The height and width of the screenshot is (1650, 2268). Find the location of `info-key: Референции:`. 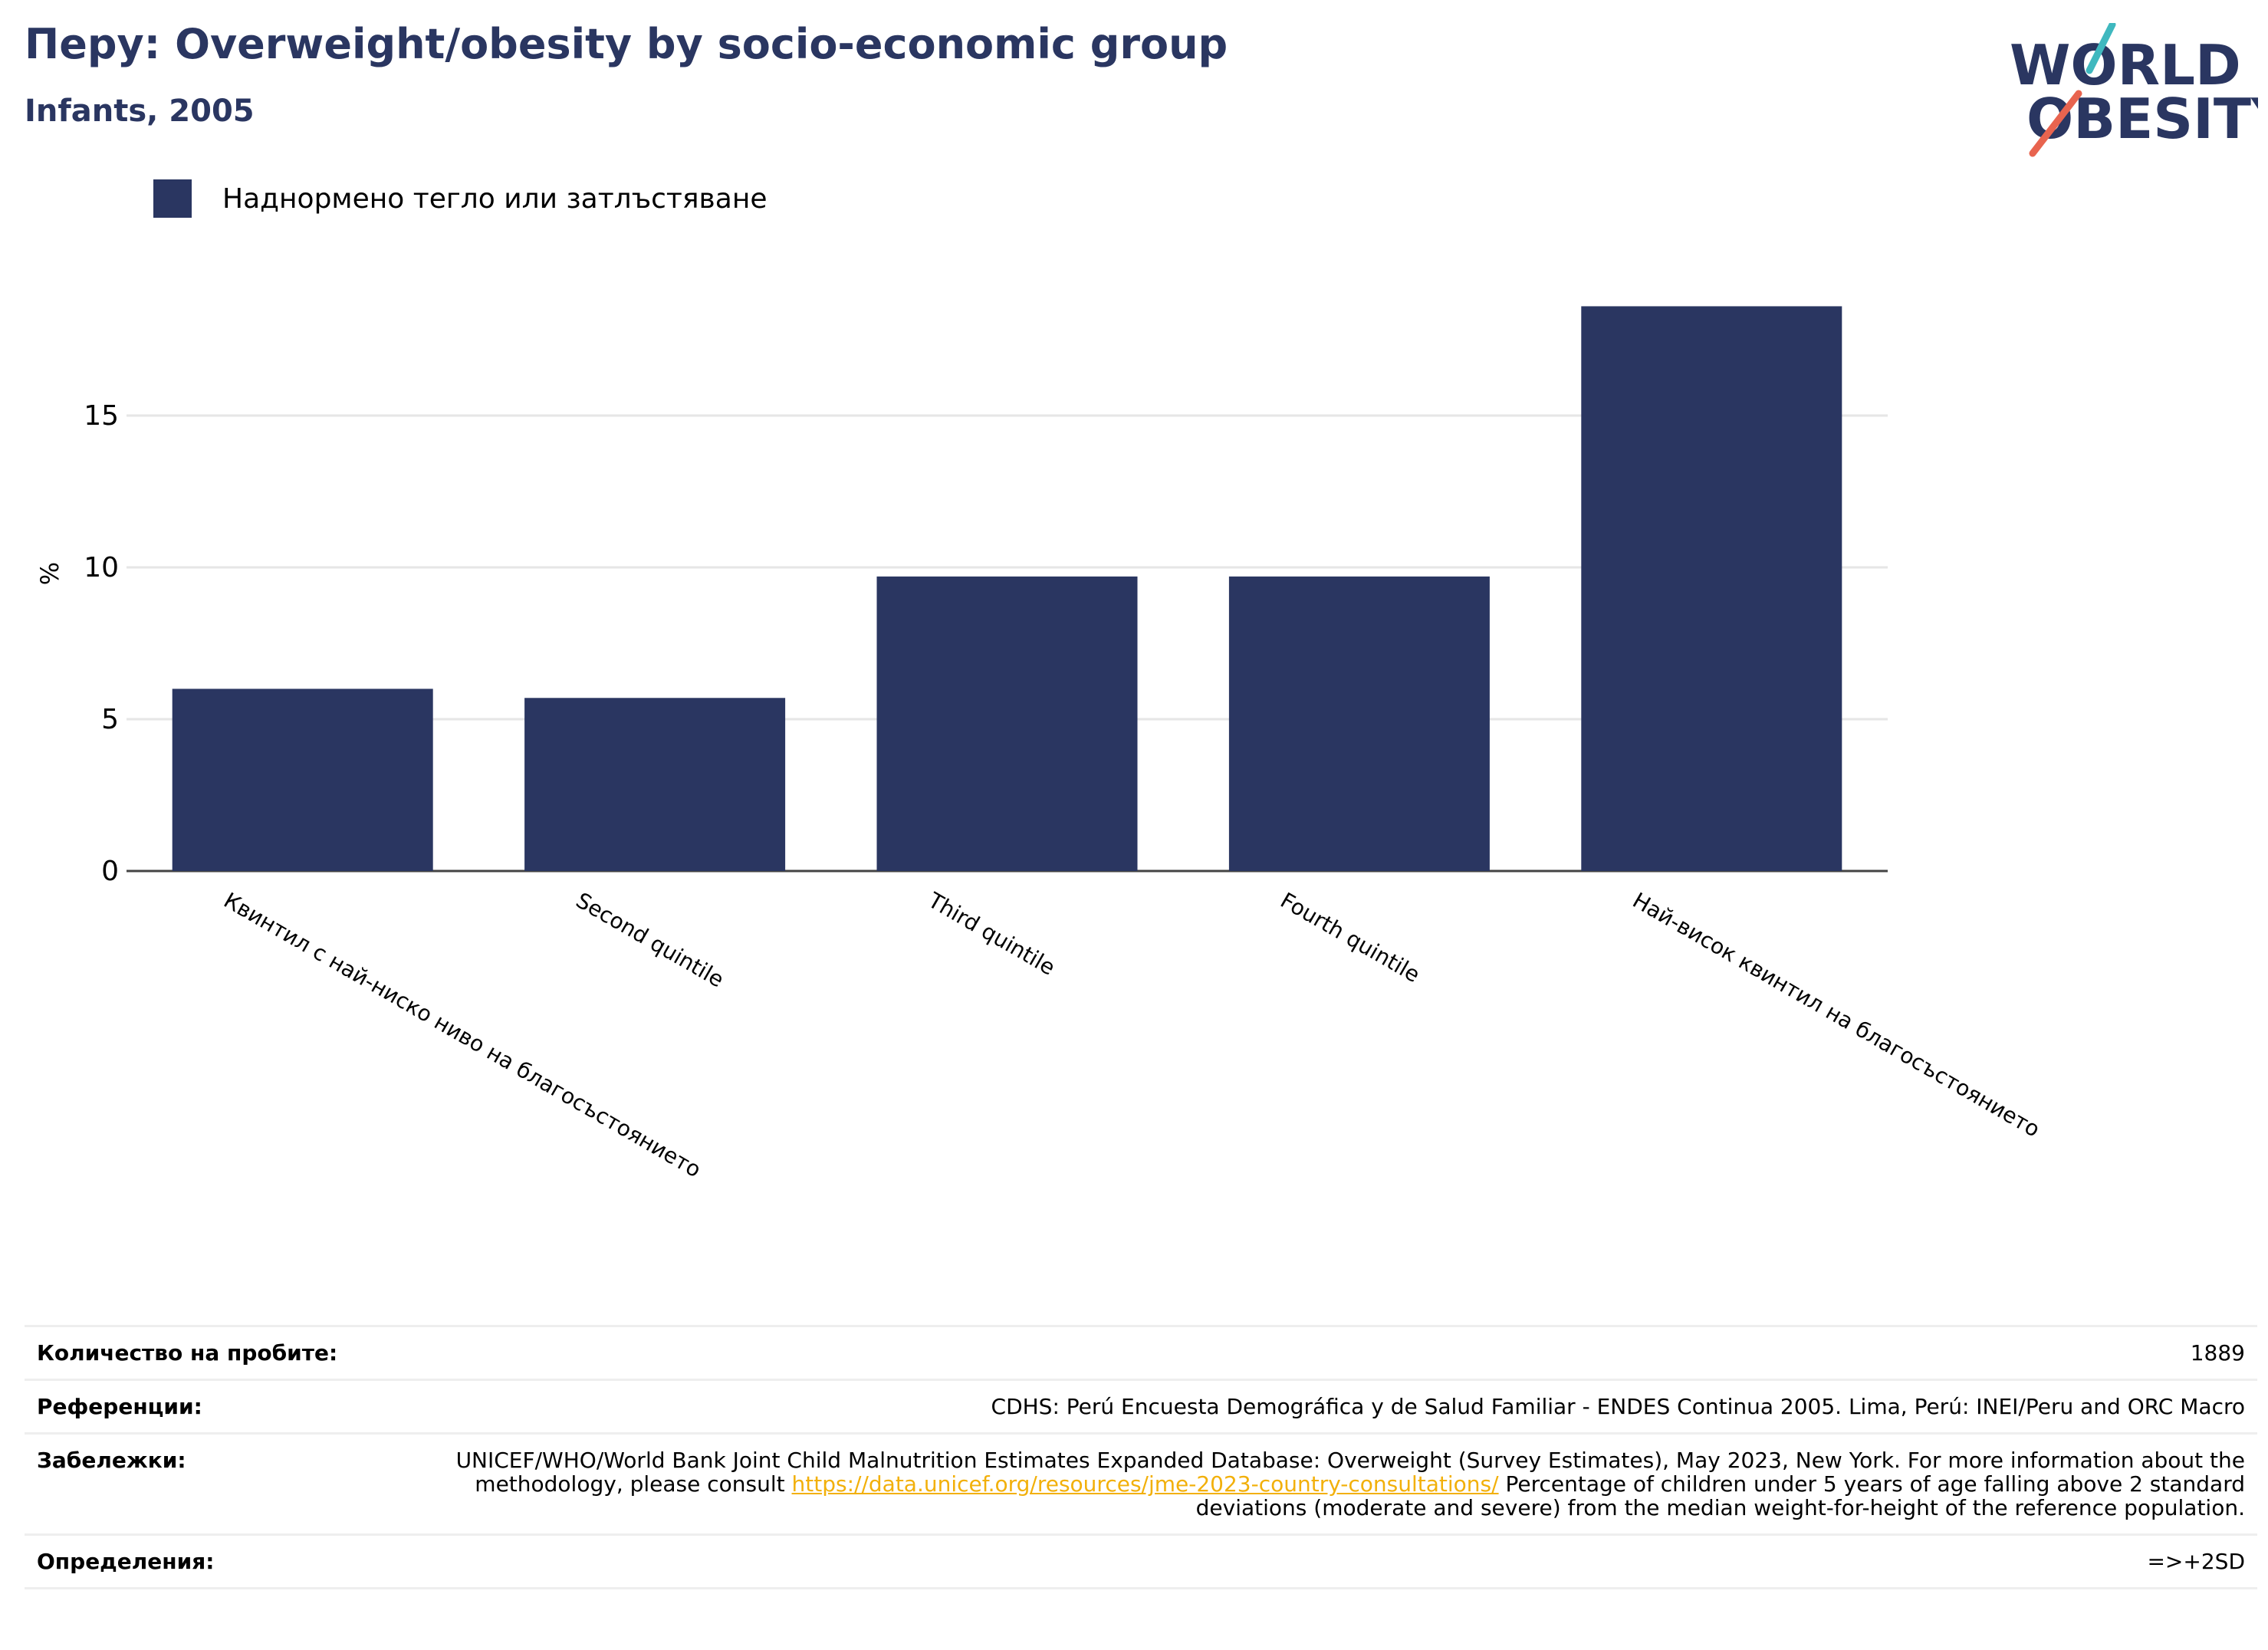

info-key: Референции: is located at coordinates (119, 1406).